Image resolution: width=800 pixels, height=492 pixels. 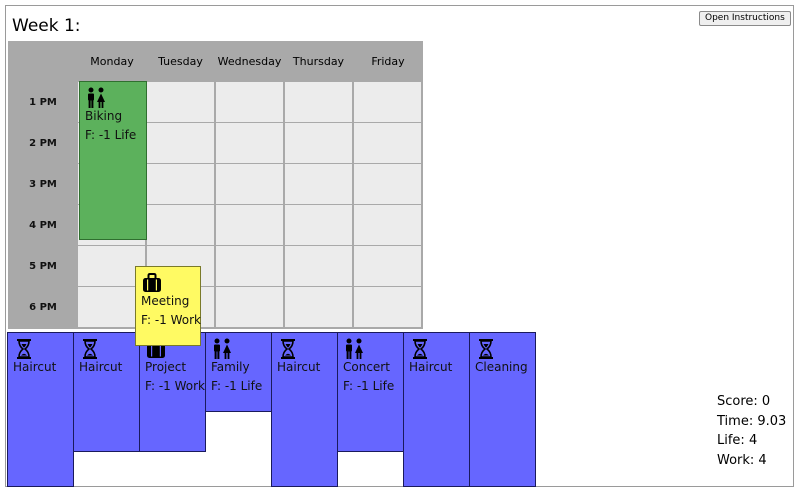 I want to click on time-value: Time: 9.03, so click(x=752, y=421).